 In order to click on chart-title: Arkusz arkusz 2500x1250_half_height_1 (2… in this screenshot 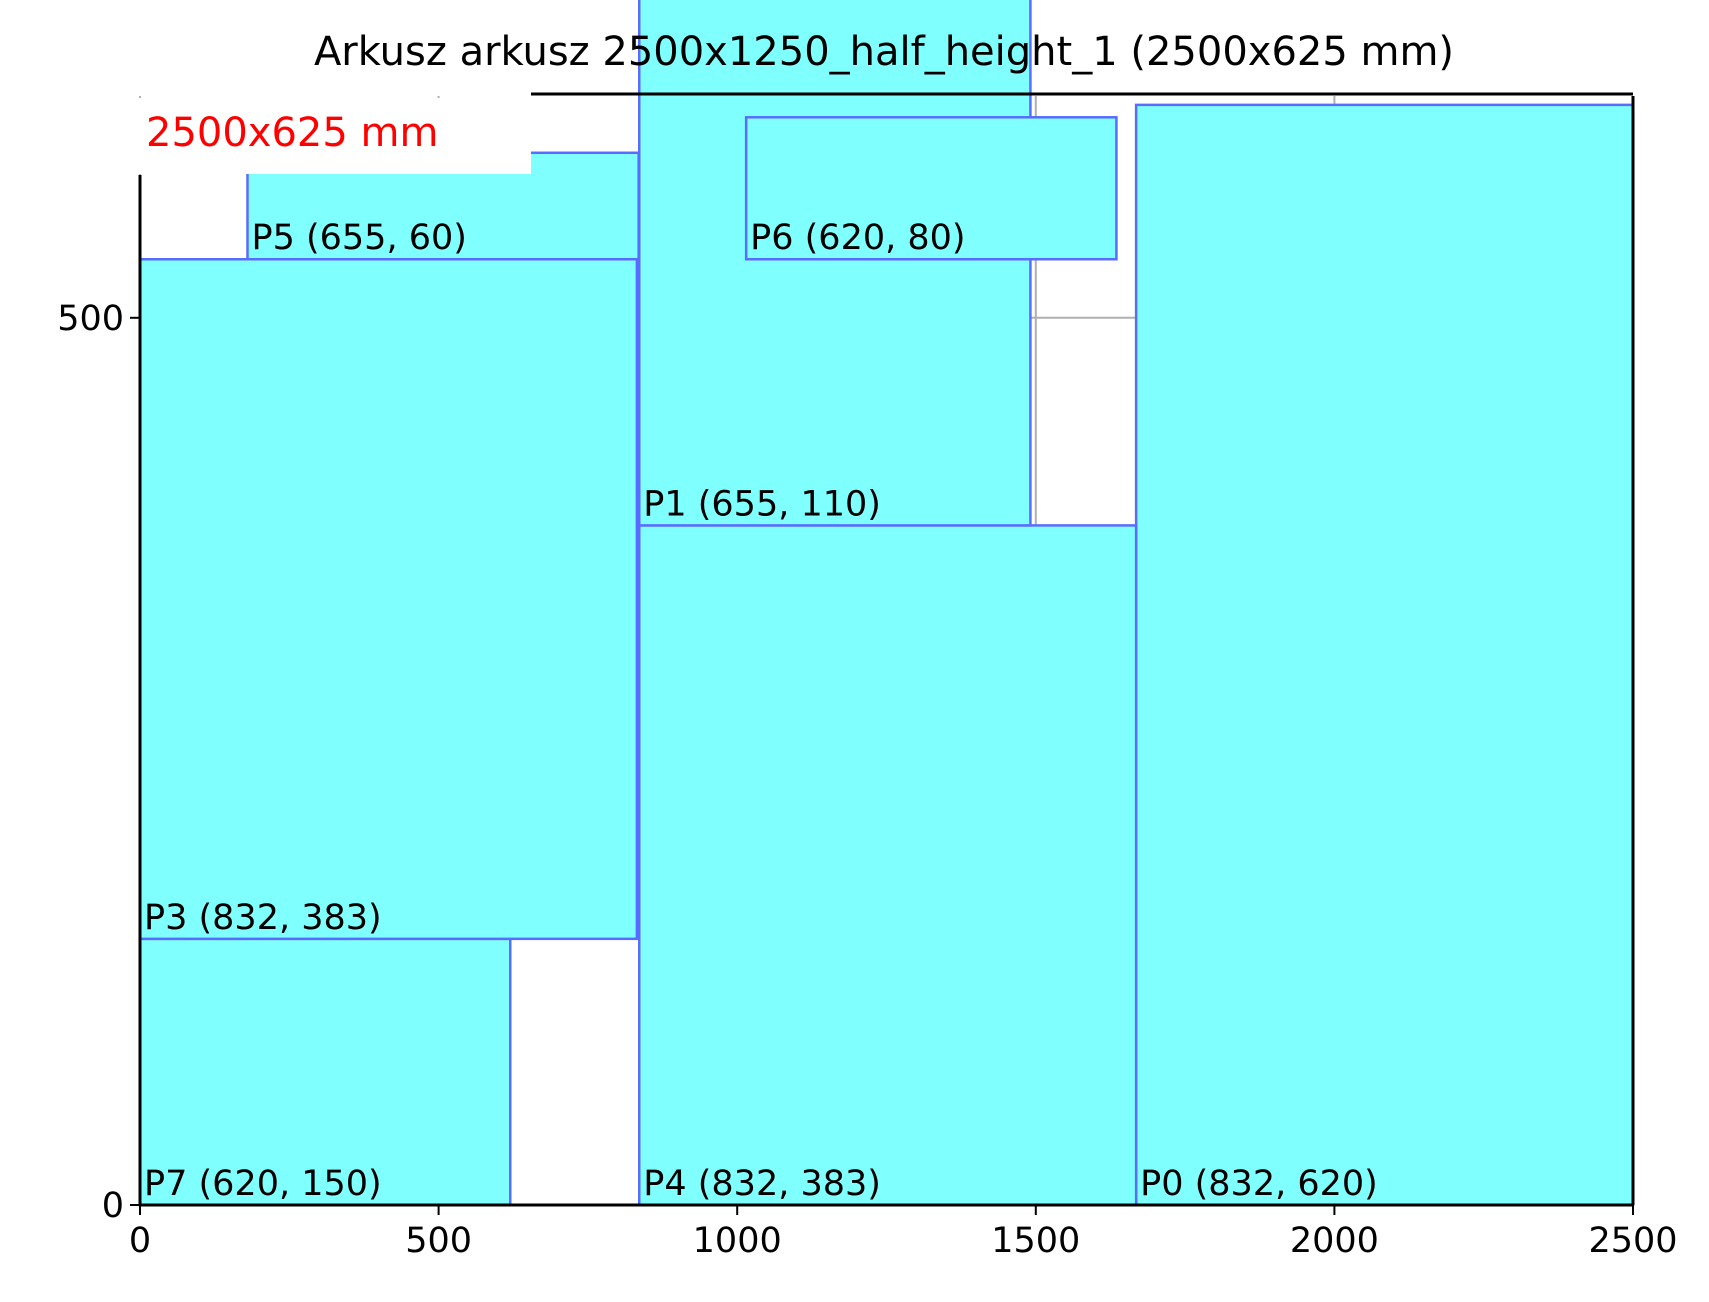, I will do `click(884, 52)`.